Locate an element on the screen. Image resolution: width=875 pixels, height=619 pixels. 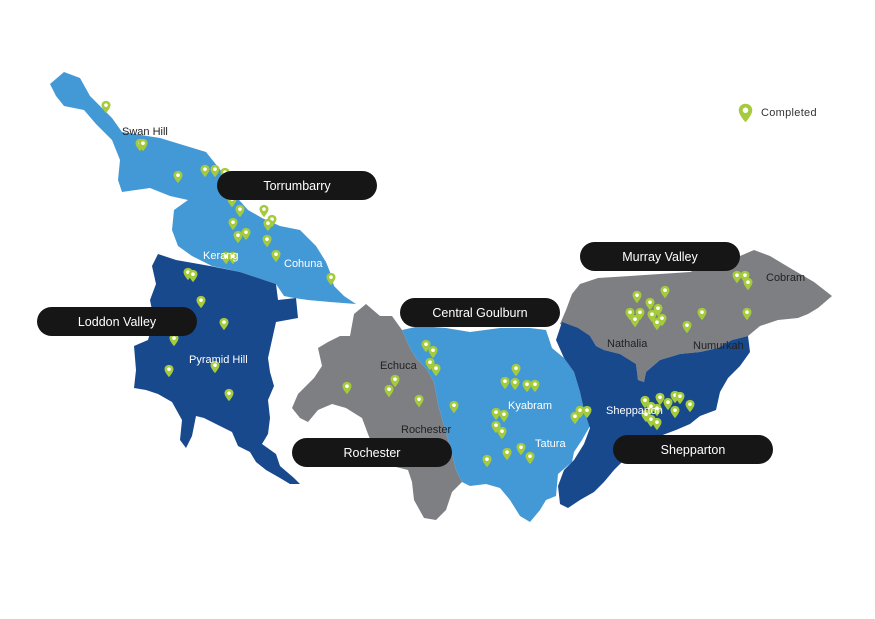
region-label-rochester: Rochester is located at coordinates (372, 452).